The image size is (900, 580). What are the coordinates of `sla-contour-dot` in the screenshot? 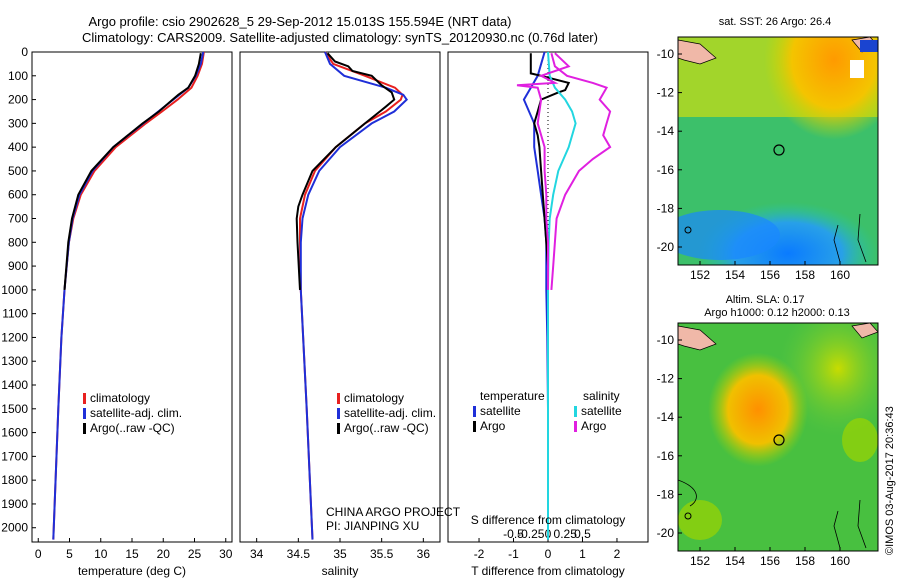 It's located at (688, 516).